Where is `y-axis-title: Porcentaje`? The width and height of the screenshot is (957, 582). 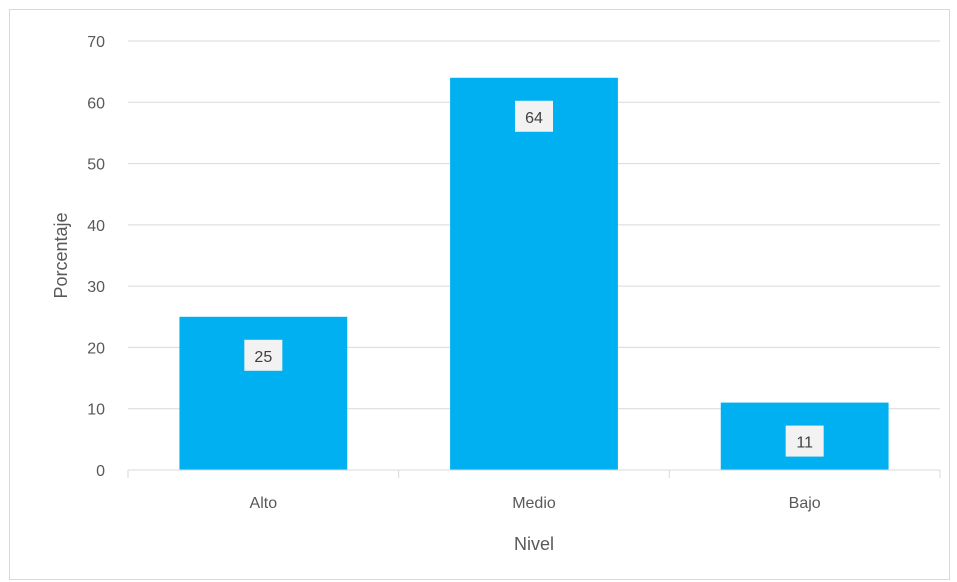 y-axis-title: Porcentaje is located at coordinates (61, 255).